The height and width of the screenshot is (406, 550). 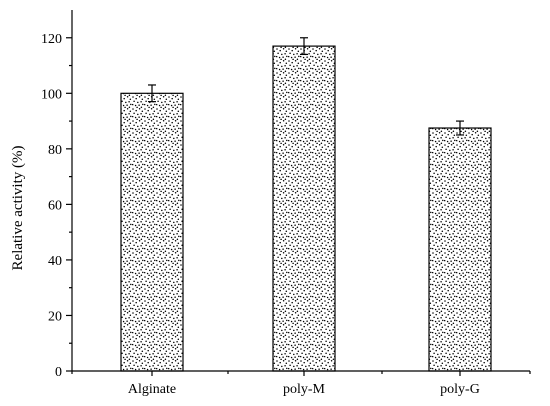 What do you see at coordinates (152, 232) in the screenshot?
I see `bar-alginate` at bounding box center [152, 232].